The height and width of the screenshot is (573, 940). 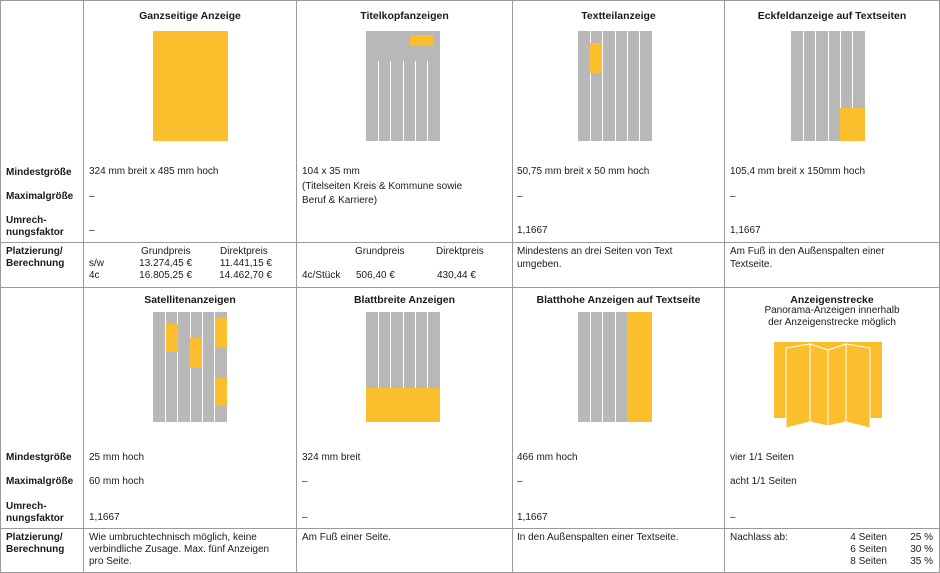 I want to click on page-high-min: 466 mm hoch, so click(x=547, y=457).